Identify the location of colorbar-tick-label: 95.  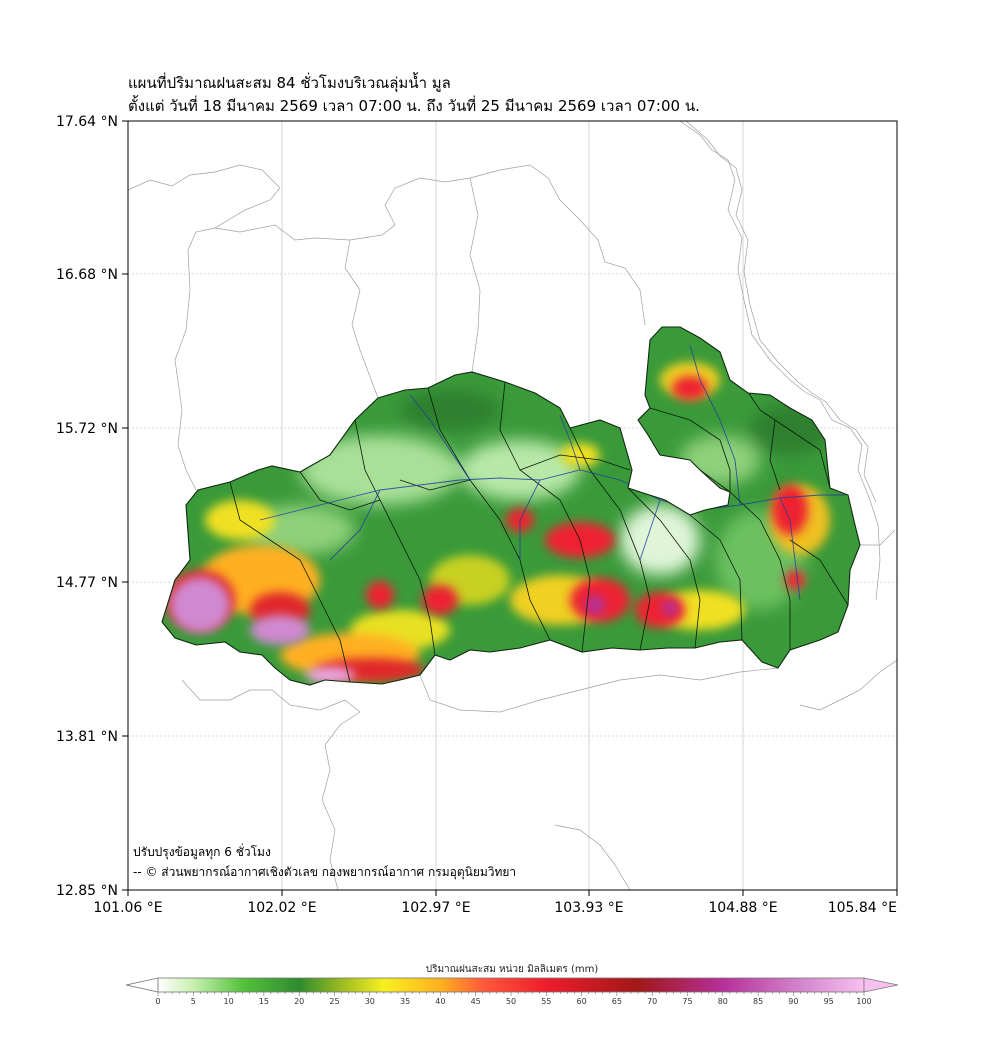
(829, 1001).